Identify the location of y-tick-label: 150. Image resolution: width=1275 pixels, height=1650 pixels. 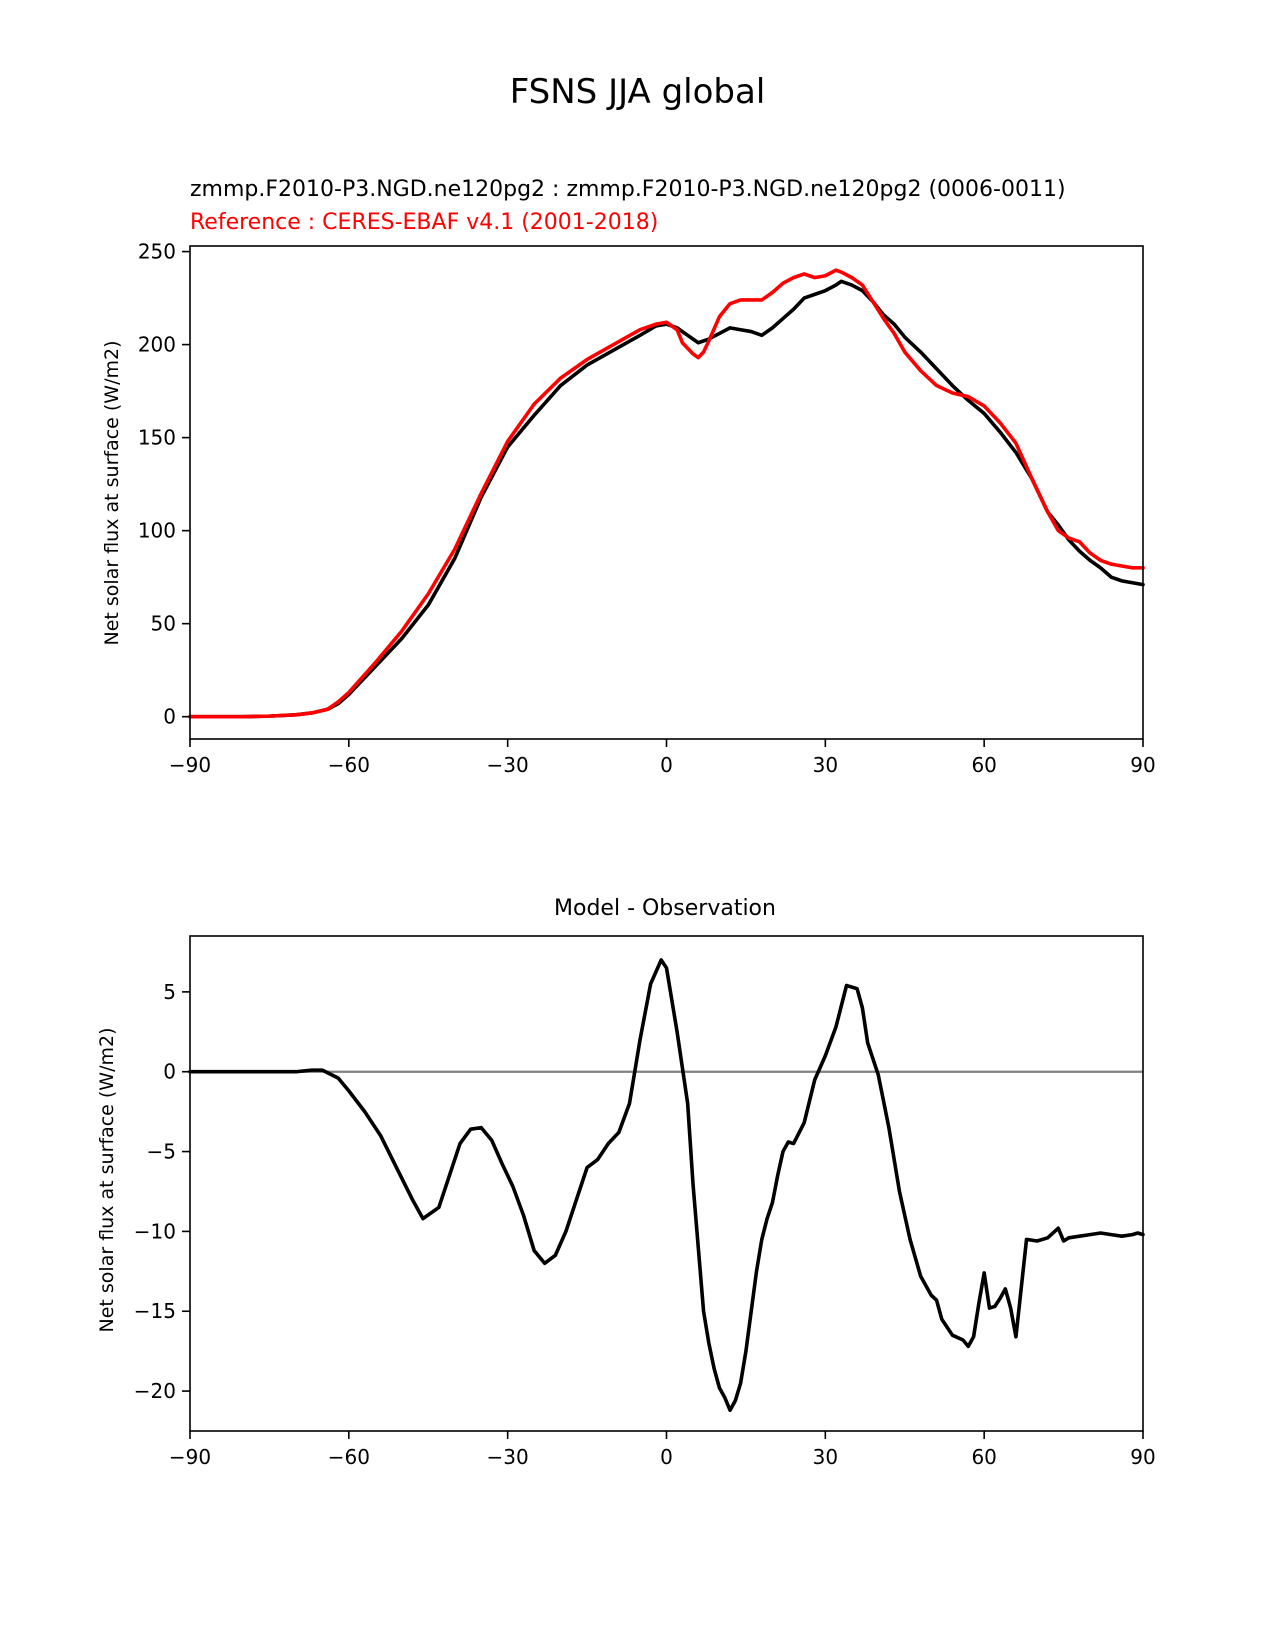
(157, 438).